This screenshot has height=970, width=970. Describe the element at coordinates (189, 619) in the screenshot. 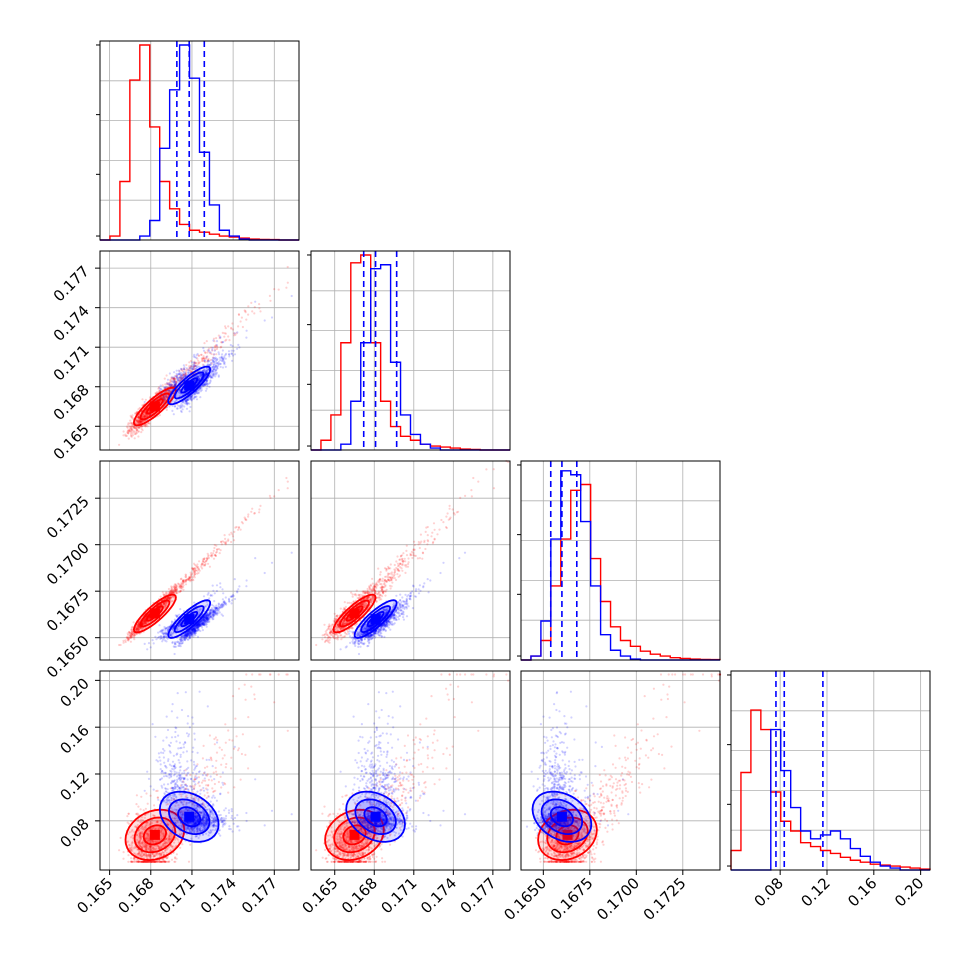

I see `peak-blue` at that location.